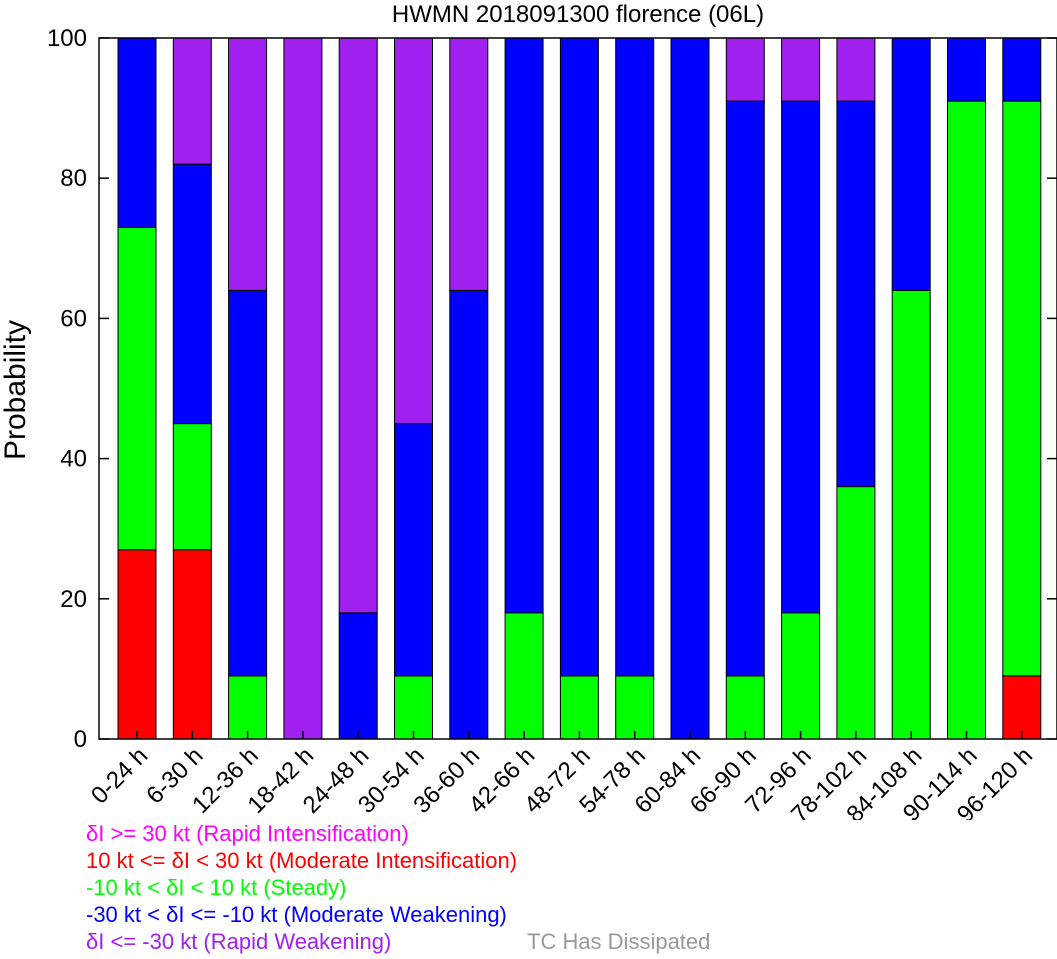 The image size is (1057, 959). I want to click on y-tick-label: 80, so click(73, 178).